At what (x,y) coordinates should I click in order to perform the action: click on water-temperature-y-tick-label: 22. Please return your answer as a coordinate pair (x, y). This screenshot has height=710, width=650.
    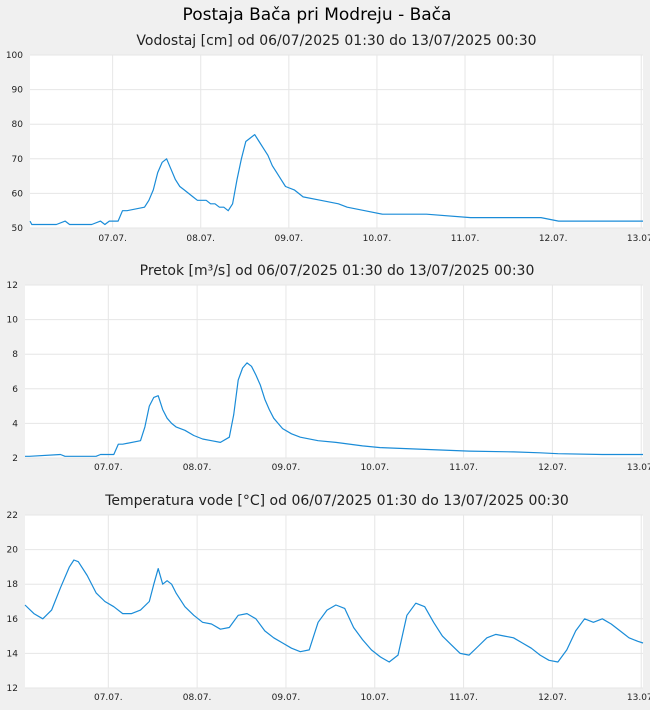
    Looking at the image, I should click on (12, 516).